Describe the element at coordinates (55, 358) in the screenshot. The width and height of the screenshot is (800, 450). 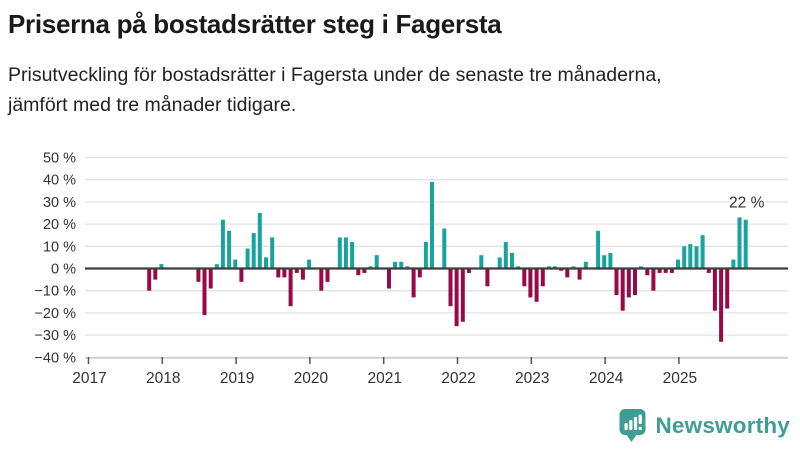
I see `y-axis-label: −40 %` at that location.